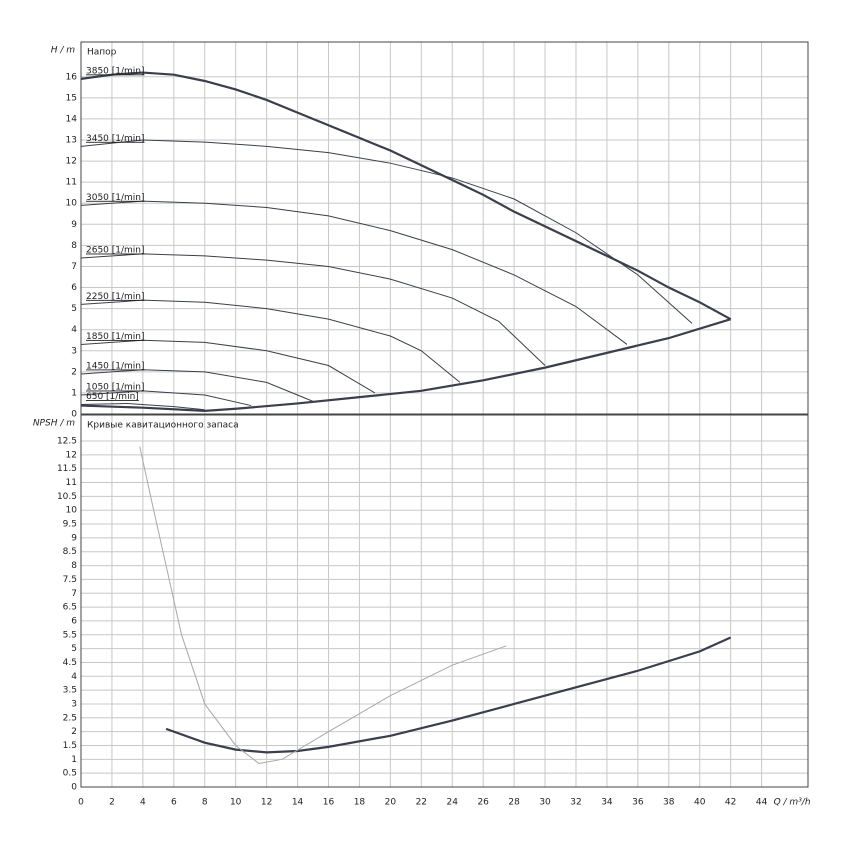  What do you see at coordinates (266, 803) in the screenshot?
I see `x-tick-label: 12` at bounding box center [266, 803].